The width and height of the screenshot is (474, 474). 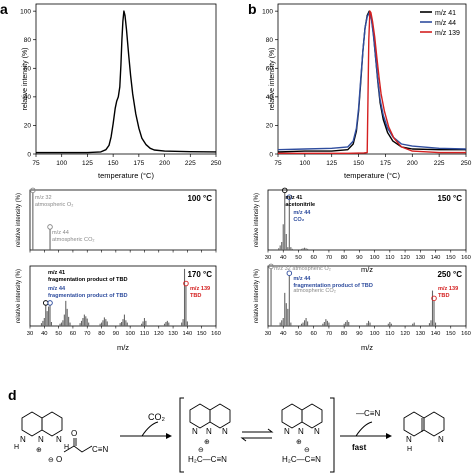 What do you see at coordinates (332, 435) in the screenshot?
I see `scheme-bracket-right` at bounding box center [332, 435].